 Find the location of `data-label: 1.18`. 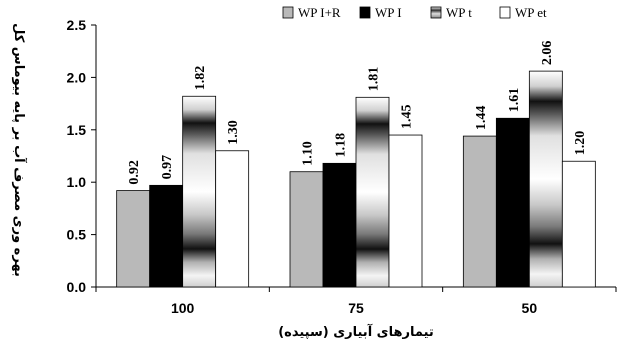

data-label: 1.18 is located at coordinates (341, 145).